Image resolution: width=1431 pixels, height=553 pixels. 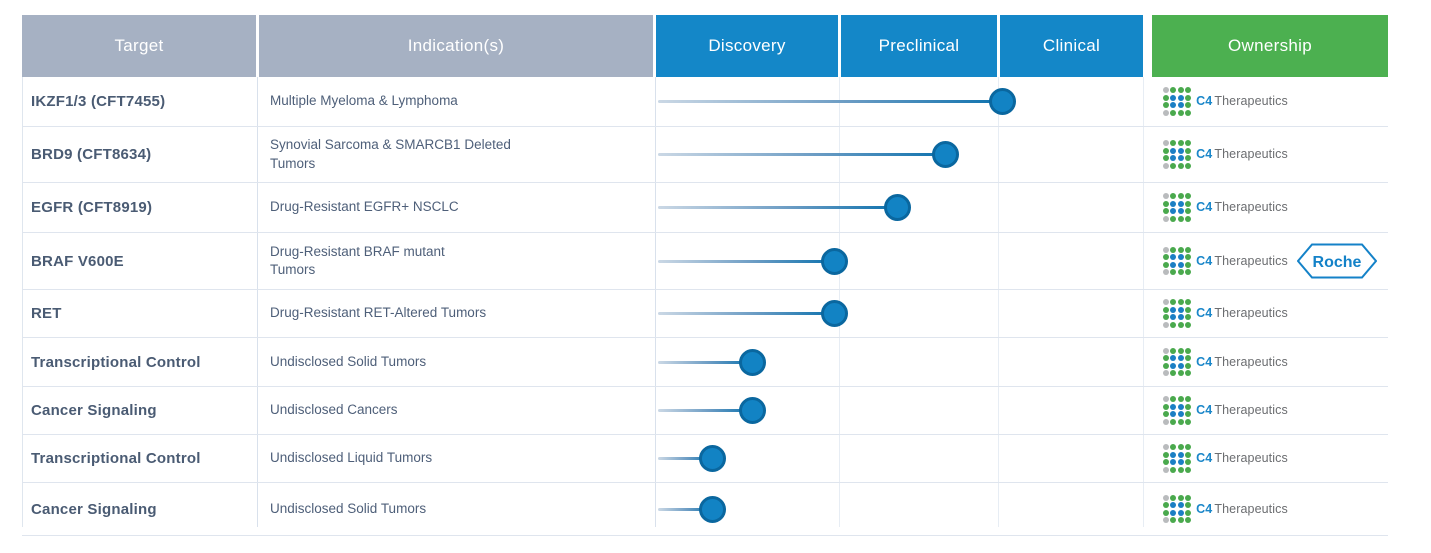 I want to click on svg-text: Roche, so click(x=1336, y=262).